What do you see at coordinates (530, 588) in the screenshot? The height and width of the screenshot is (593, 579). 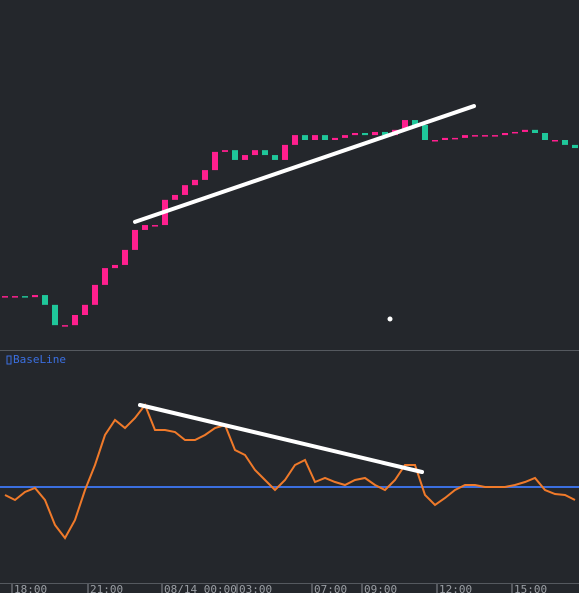 I see `x-tick-label: 15:00` at bounding box center [530, 588].